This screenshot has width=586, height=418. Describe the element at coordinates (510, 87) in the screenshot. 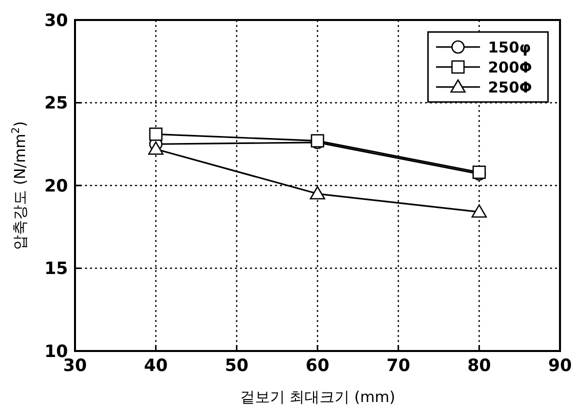

I see `legend-label: 250Φ` at that location.